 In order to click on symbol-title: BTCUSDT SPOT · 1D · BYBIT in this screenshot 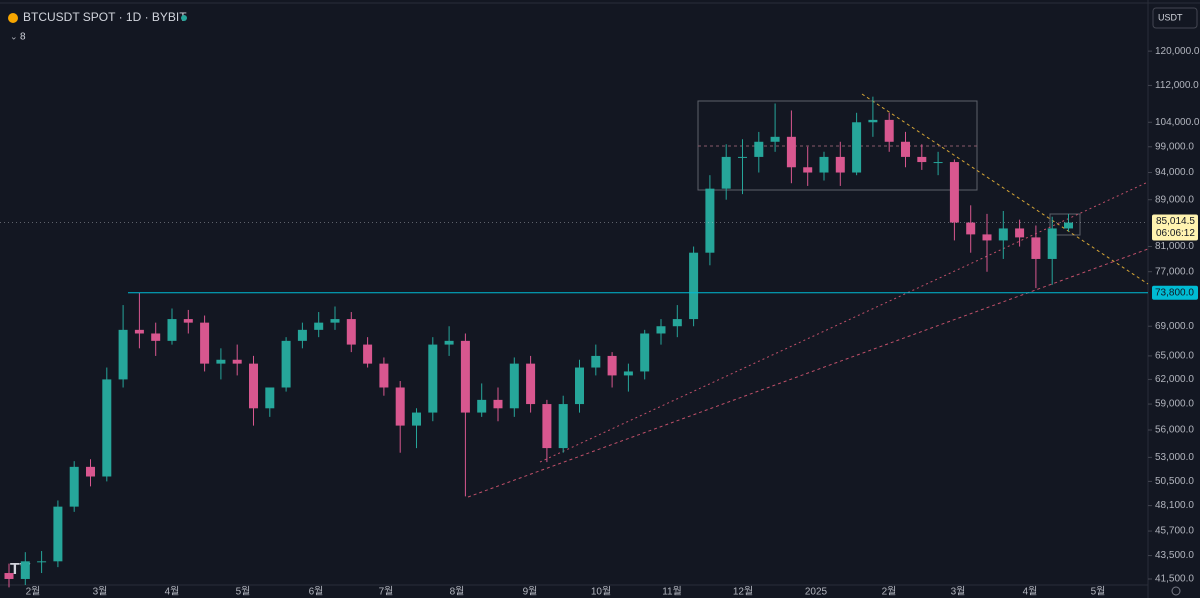, I will do `click(105, 17)`.